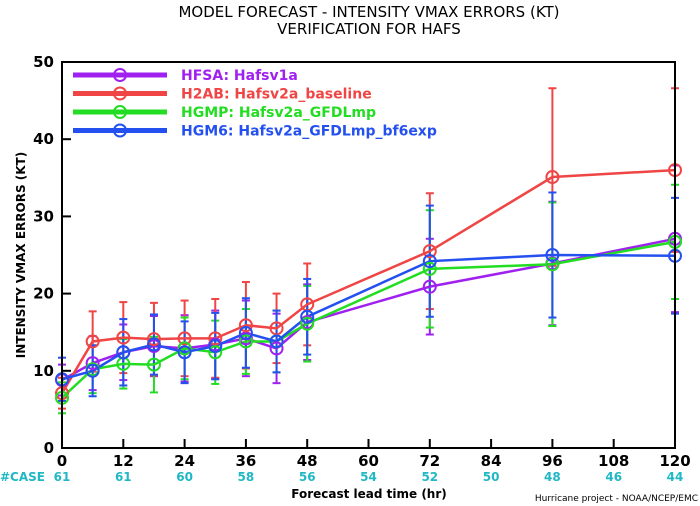  What do you see at coordinates (369, 494) in the screenshot?
I see `x-axis-label: Forecast lead time (hr)` at bounding box center [369, 494].